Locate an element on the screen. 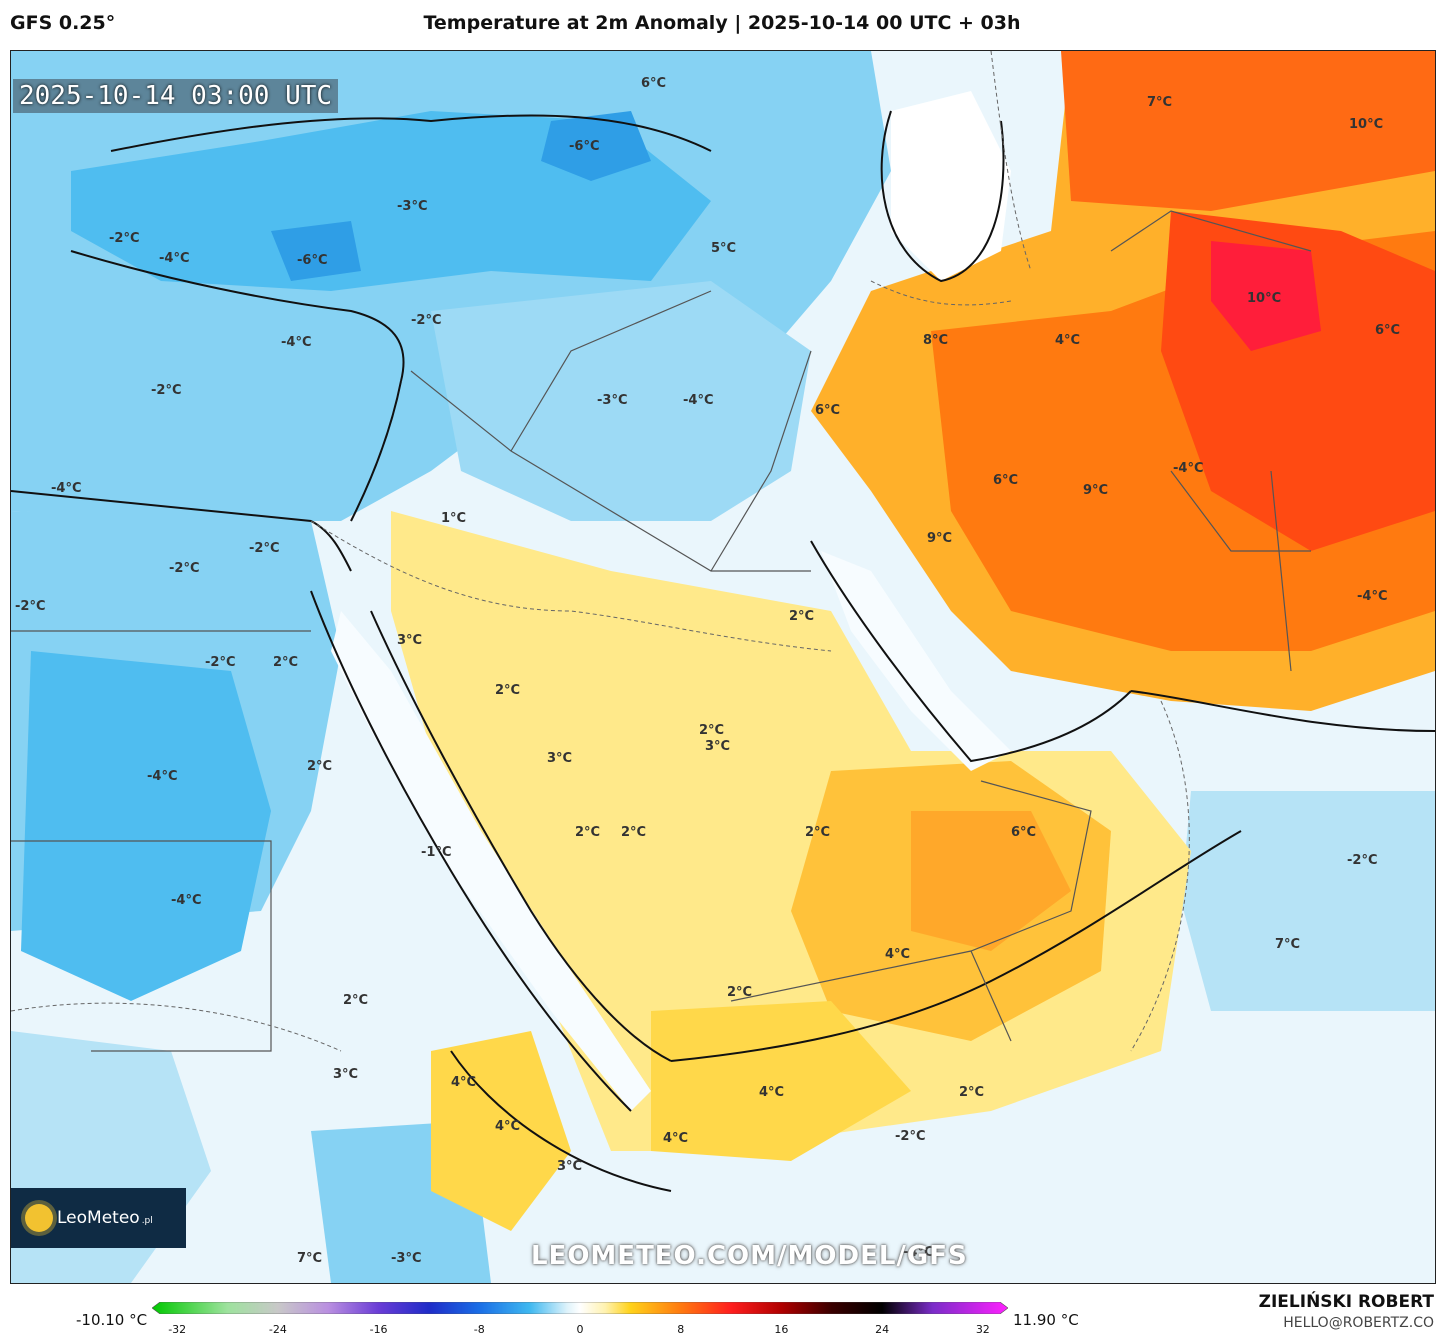  coastline-levant is located at coordinates (376, 451).